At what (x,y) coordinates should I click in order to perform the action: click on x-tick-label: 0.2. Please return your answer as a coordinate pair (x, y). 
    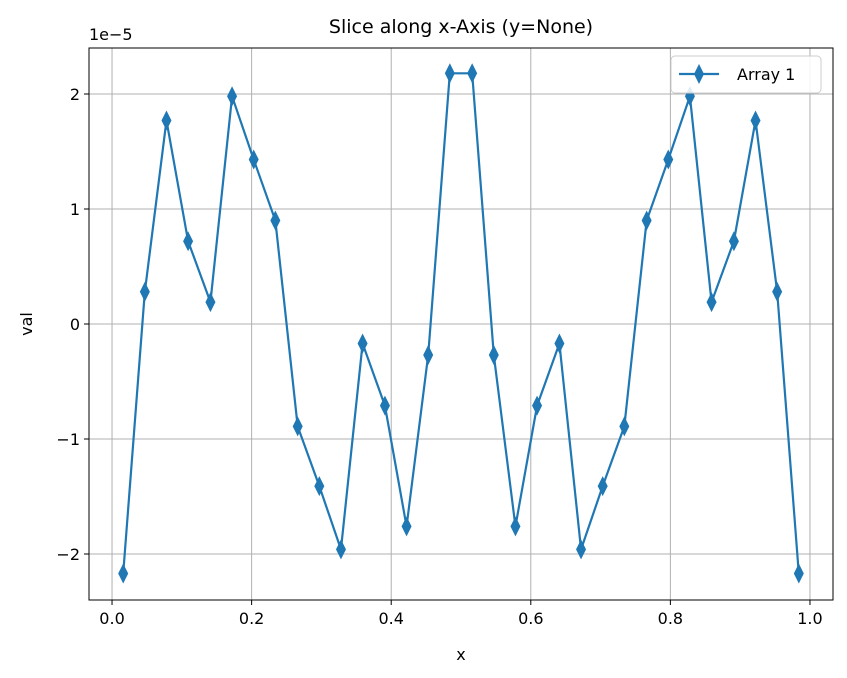
    Looking at the image, I should click on (251, 618).